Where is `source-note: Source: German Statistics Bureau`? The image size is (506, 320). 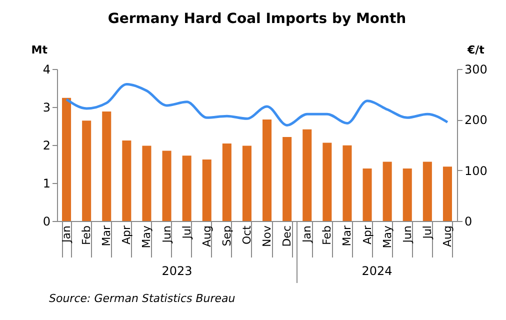
source-note: Source: German Statistics Bureau is located at coordinates (142, 298).